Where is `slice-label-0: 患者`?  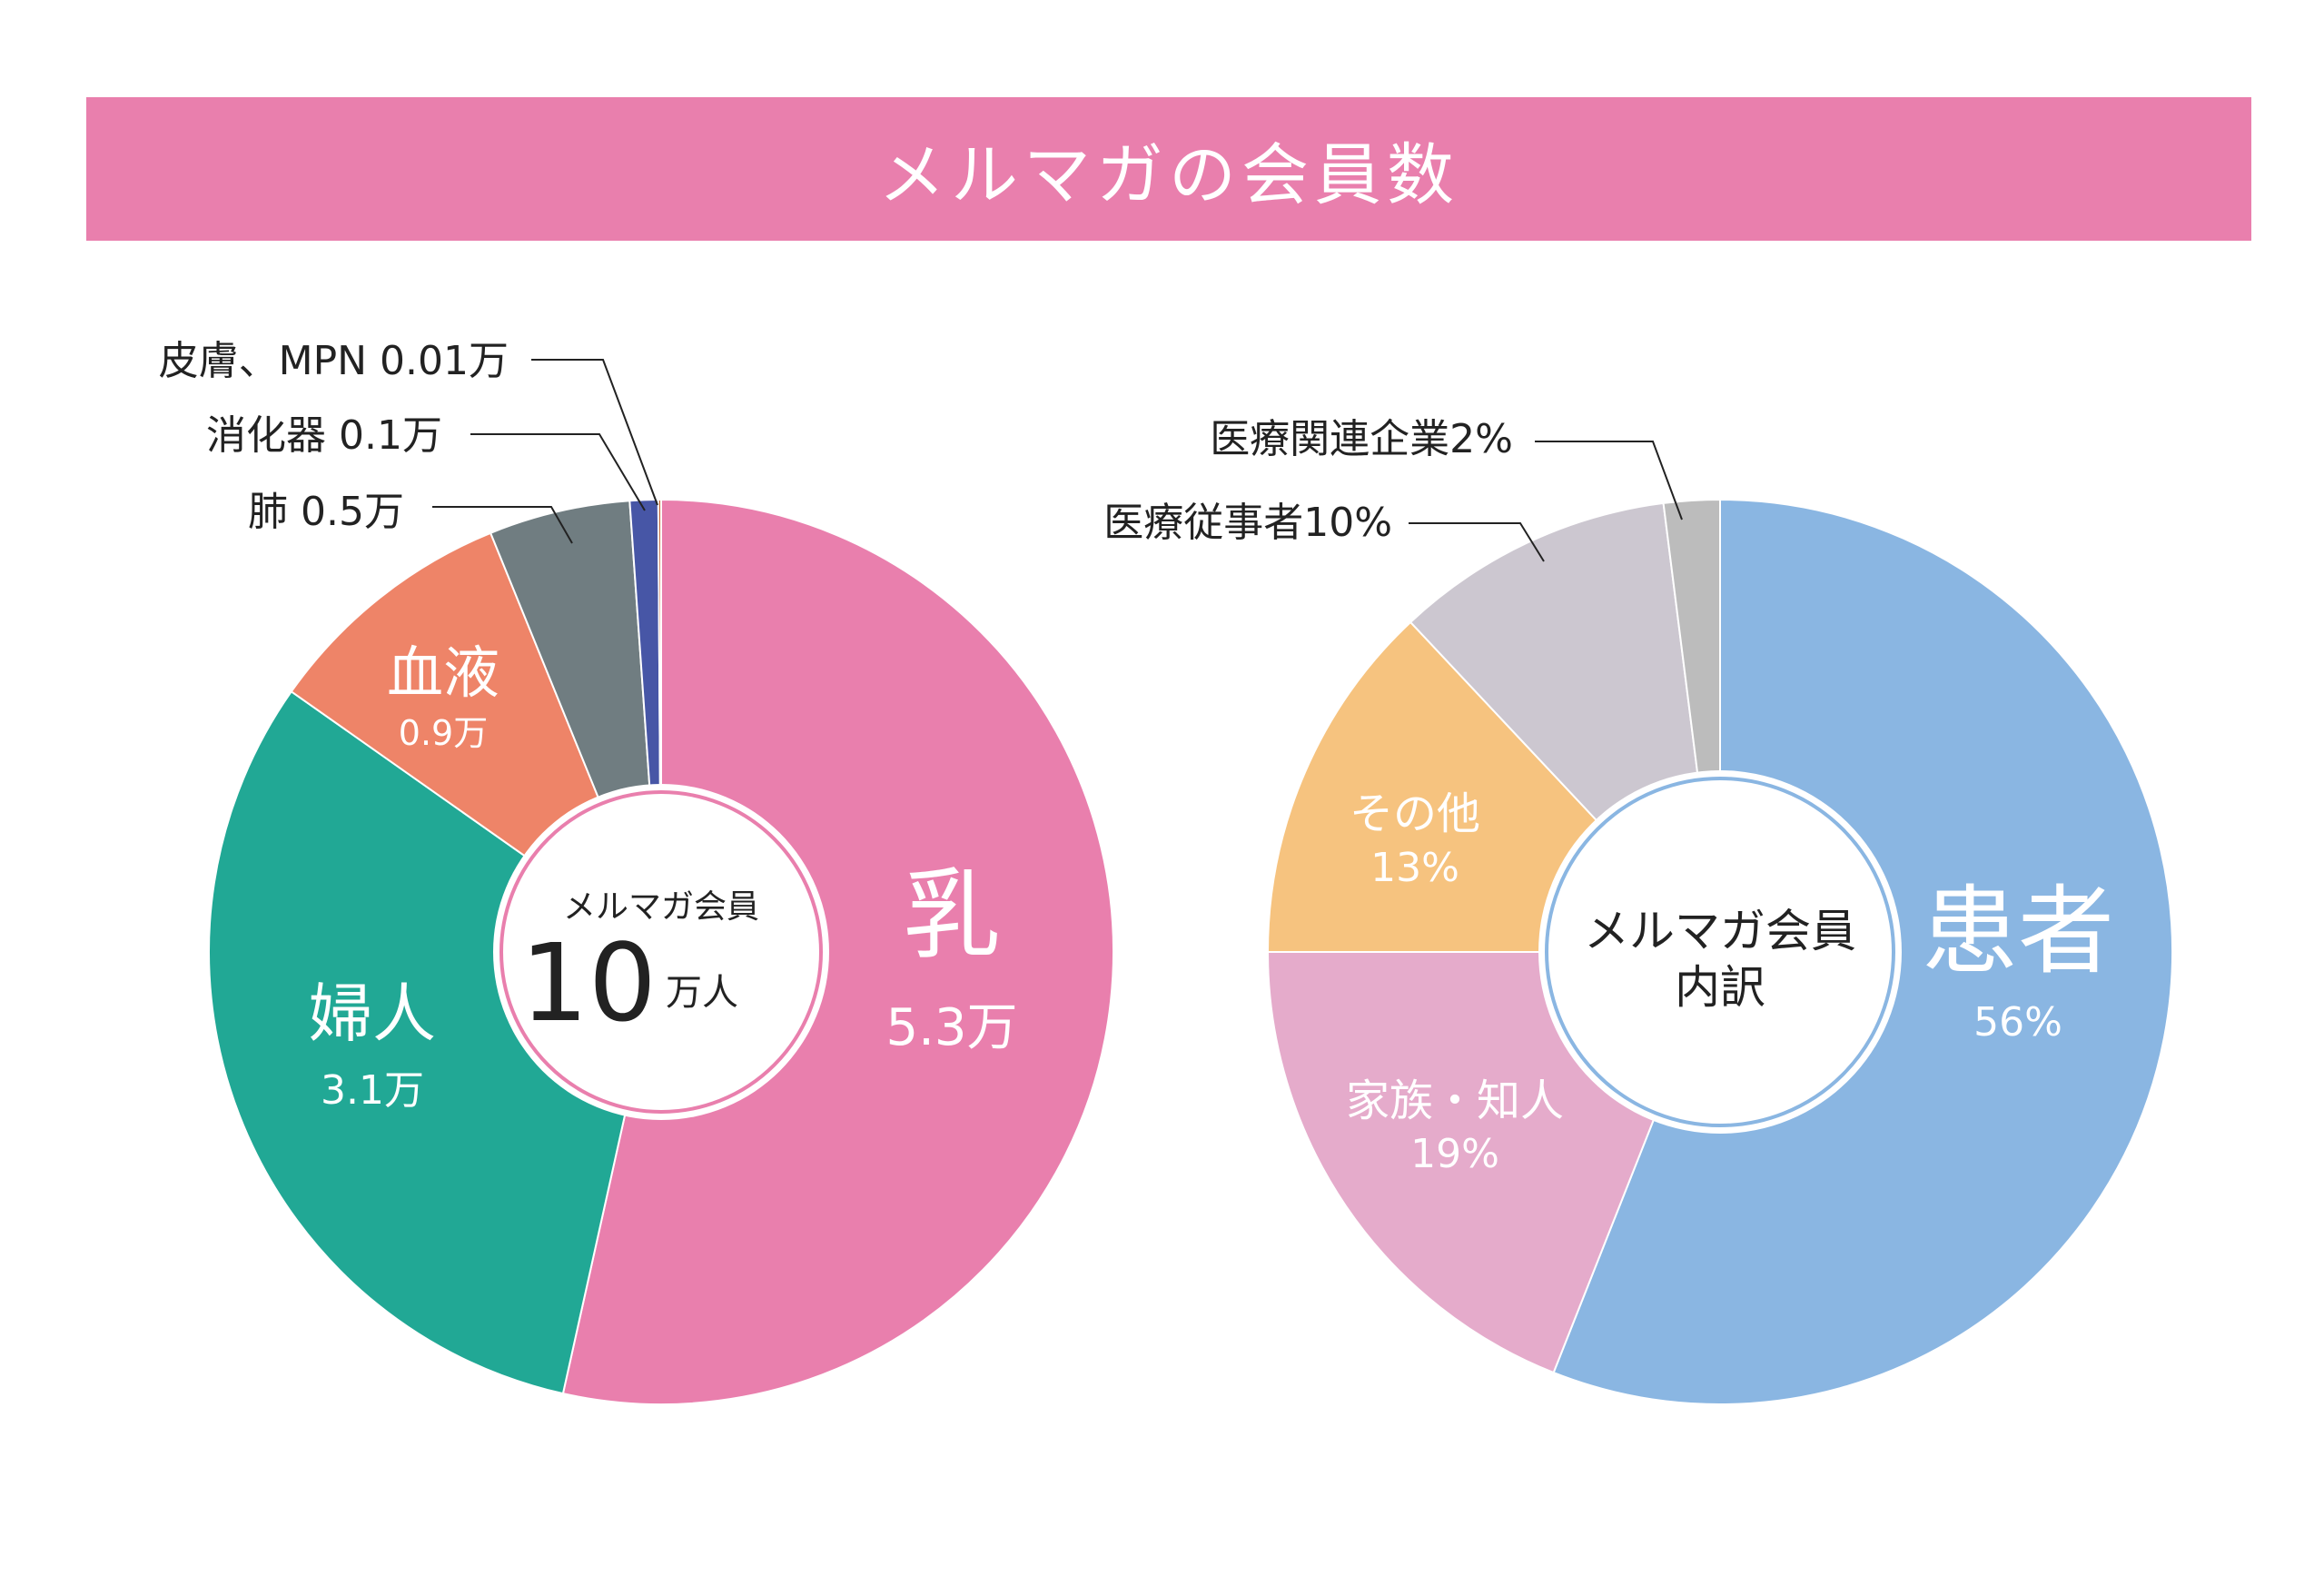 slice-label-0: 患者 is located at coordinates (2018, 931).